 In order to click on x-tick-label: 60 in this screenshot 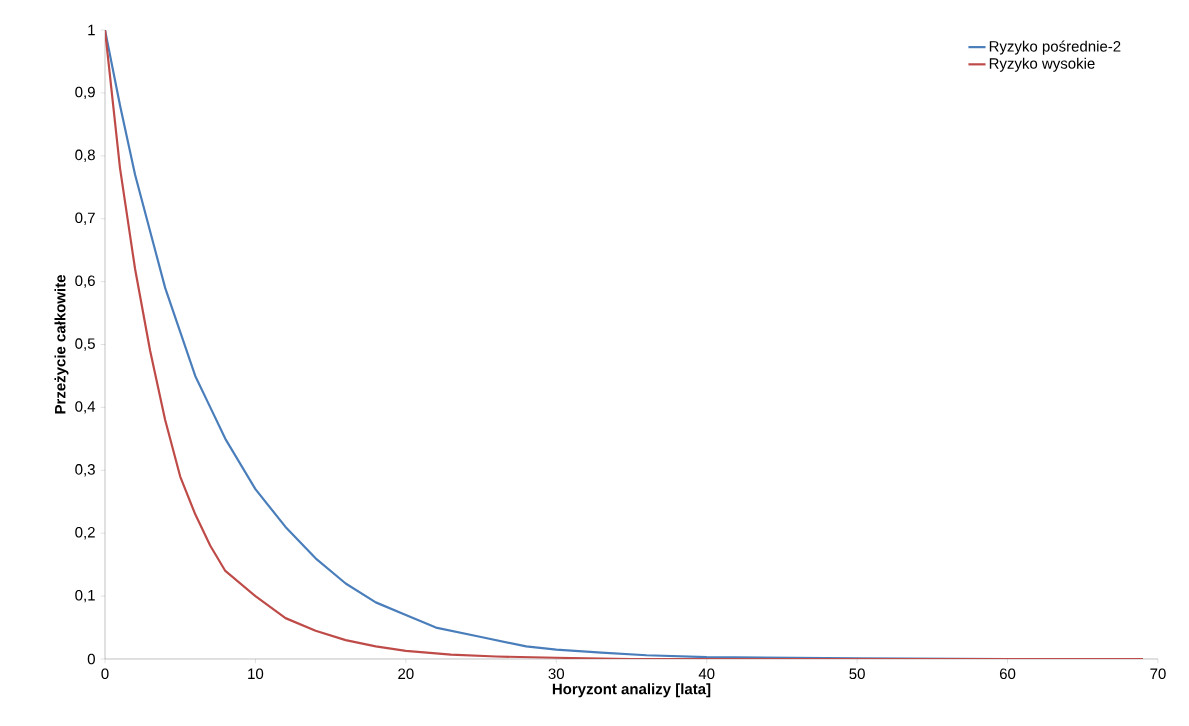, I will do `click(1007, 674)`.